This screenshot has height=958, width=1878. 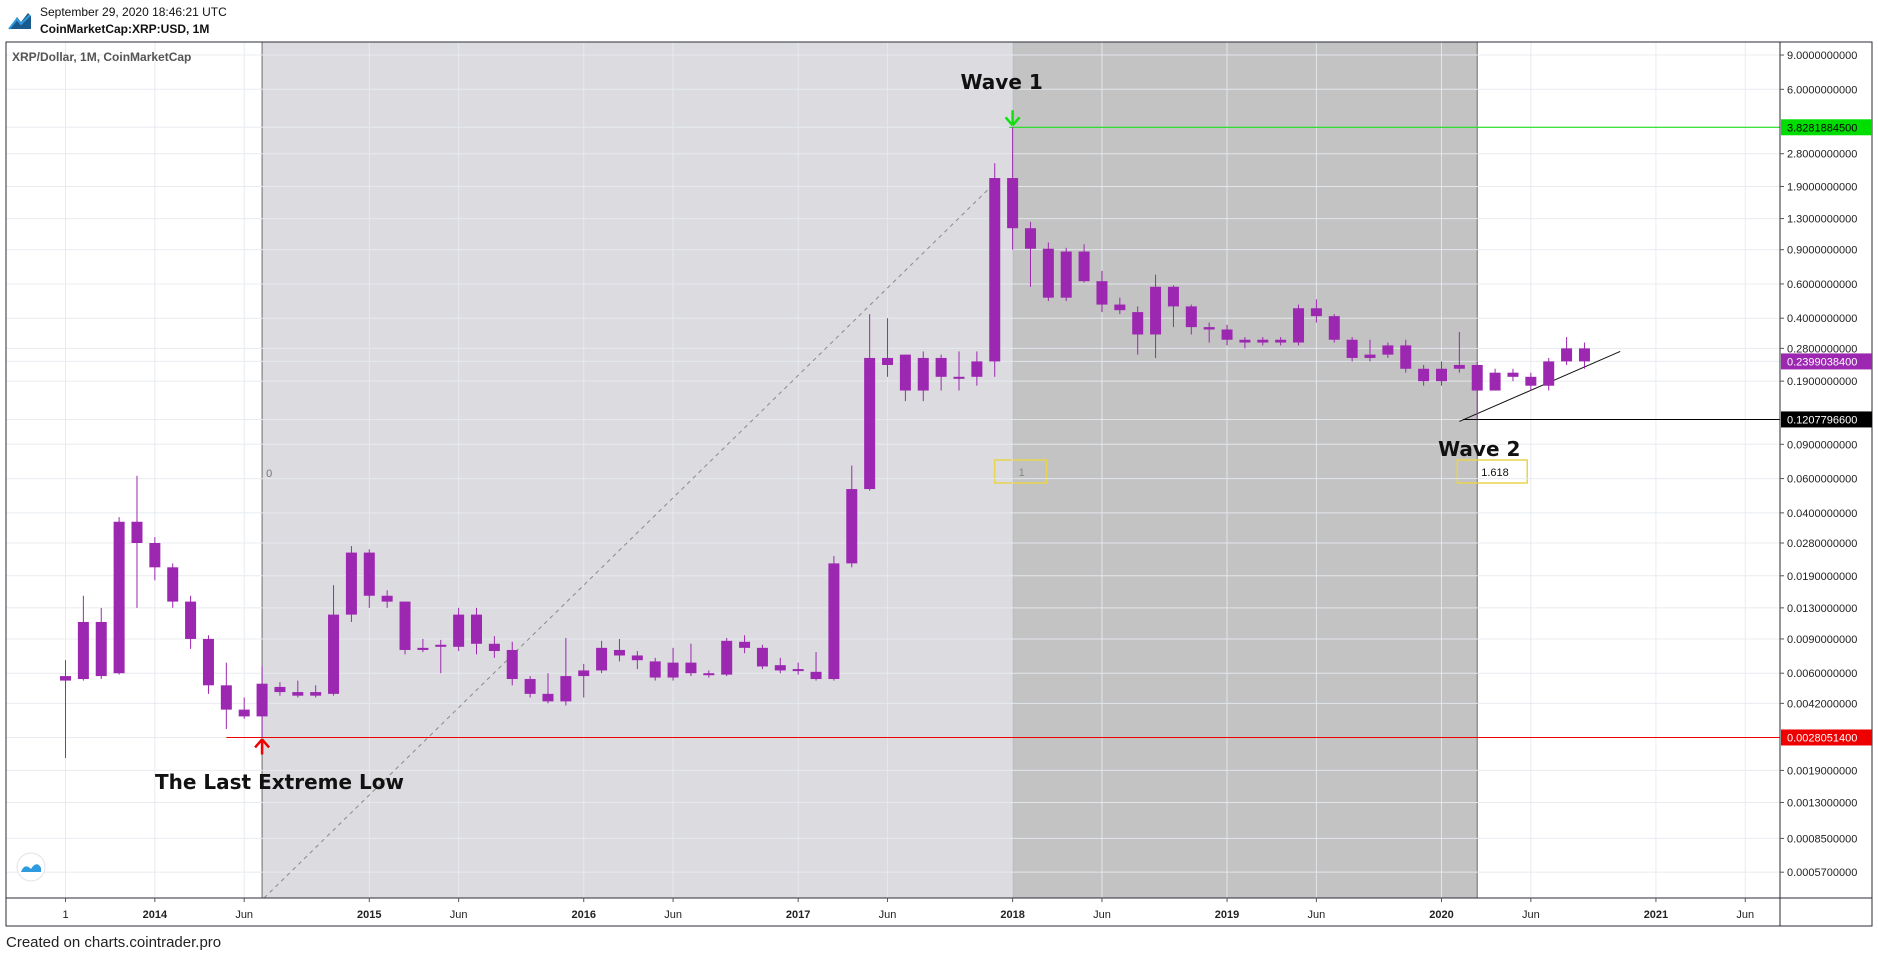 I want to click on price-tick-label: 0.0190000000, so click(x=1822, y=577).